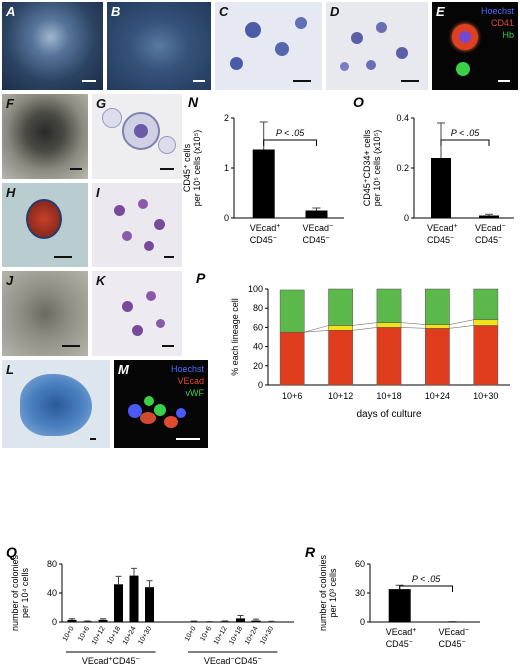 The image size is (520, 669). What do you see at coordinates (101, 280) in the screenshot?
I see `panel-label-k: K` at bounding box center [101, 280].